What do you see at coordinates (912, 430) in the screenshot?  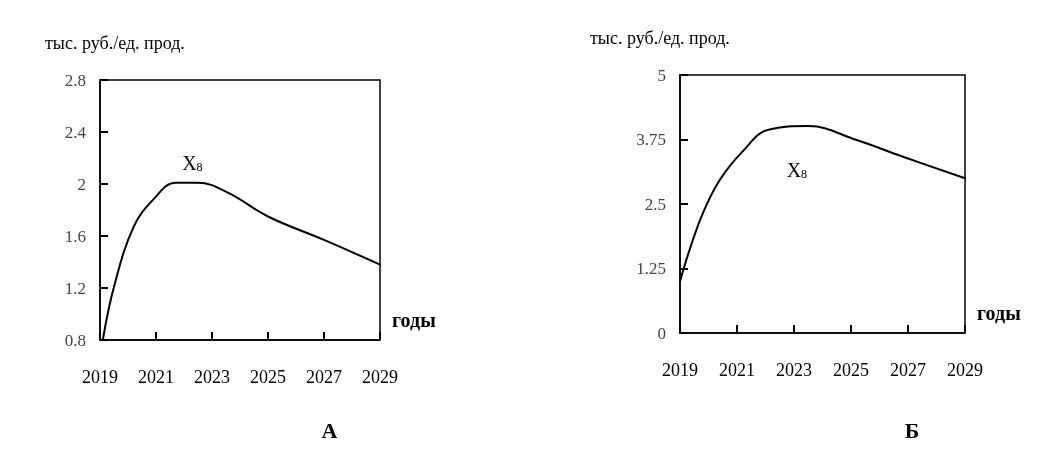 I see `text: Б` at bounding box center [912, 430].